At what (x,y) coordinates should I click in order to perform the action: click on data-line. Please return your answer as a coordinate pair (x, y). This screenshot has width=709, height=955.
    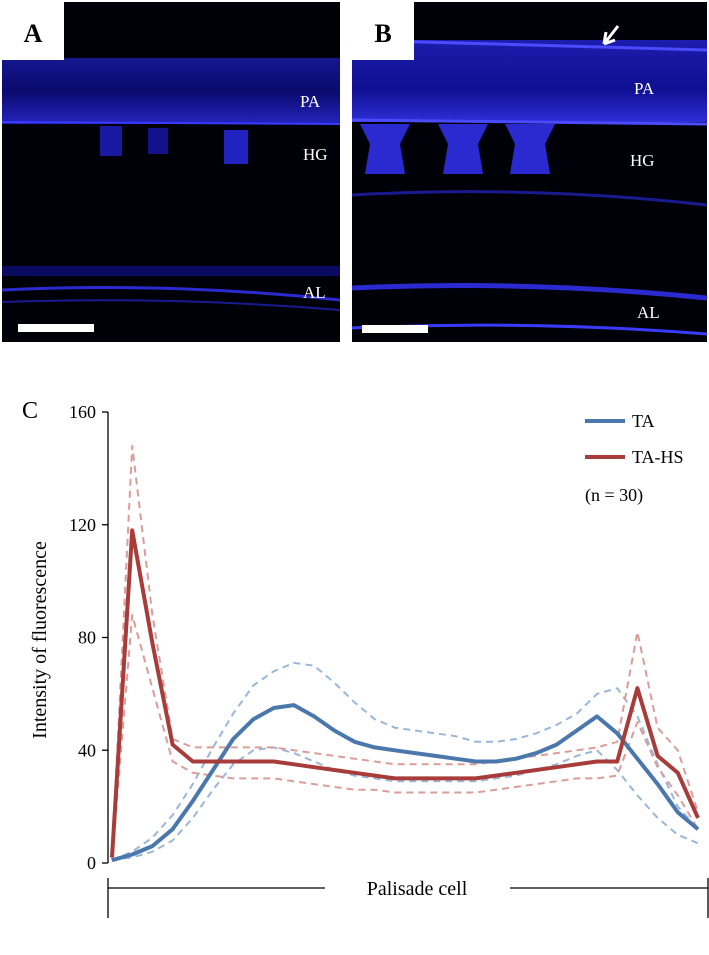
    Looking at the image, I should click on (405, 783).